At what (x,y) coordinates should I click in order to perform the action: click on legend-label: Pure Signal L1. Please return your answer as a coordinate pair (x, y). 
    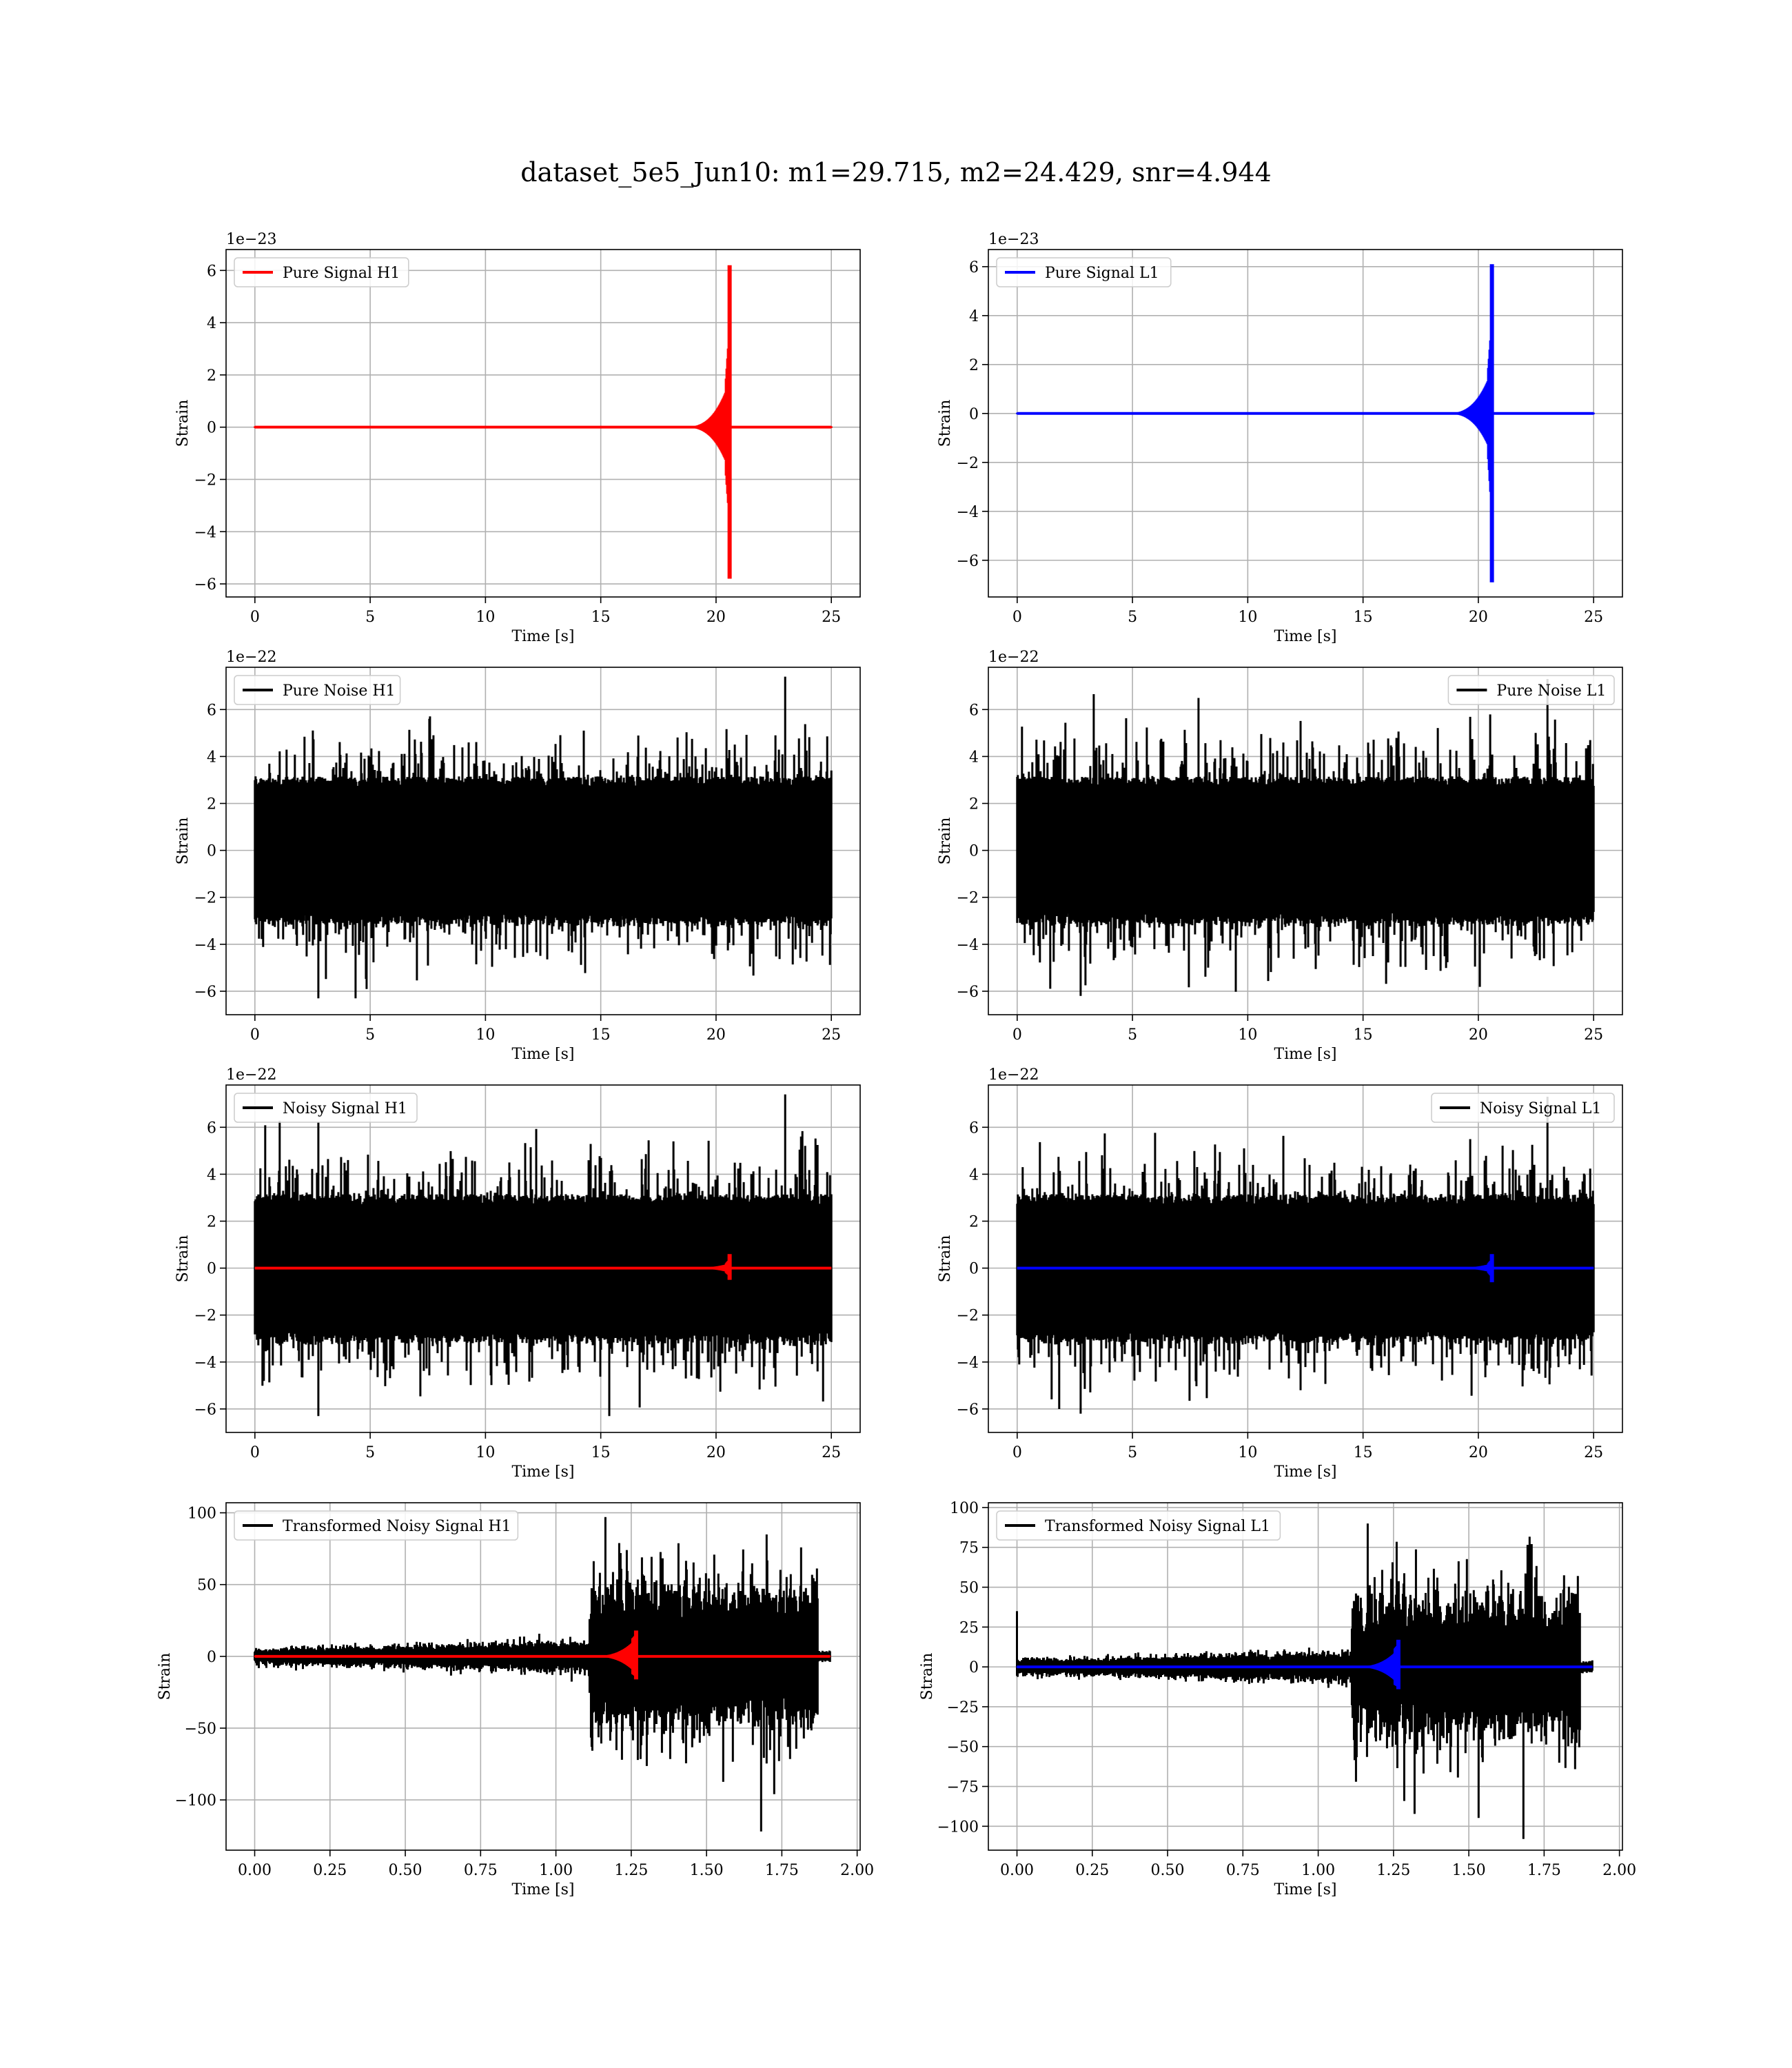
    Looking at the image, I should click on (1102, 273).